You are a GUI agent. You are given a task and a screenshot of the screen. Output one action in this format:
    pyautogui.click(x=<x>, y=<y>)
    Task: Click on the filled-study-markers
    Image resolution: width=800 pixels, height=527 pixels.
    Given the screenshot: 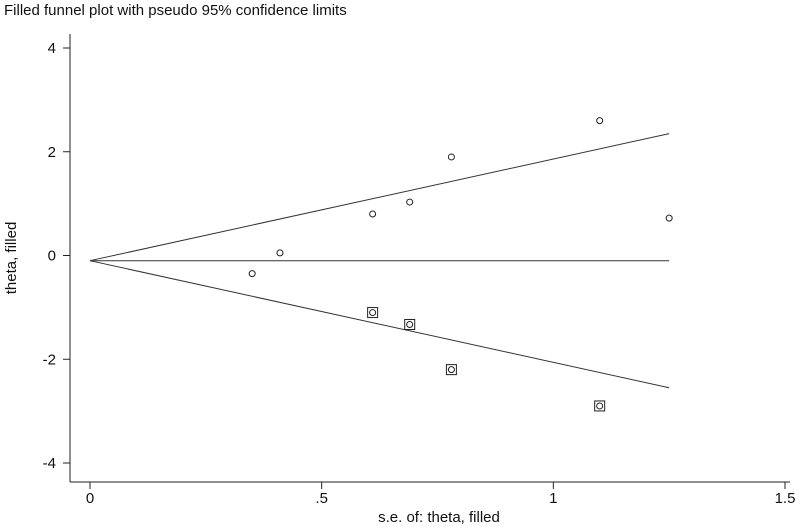 What is the action you would take?
    pyautogui.click(x=486, y=359)
    